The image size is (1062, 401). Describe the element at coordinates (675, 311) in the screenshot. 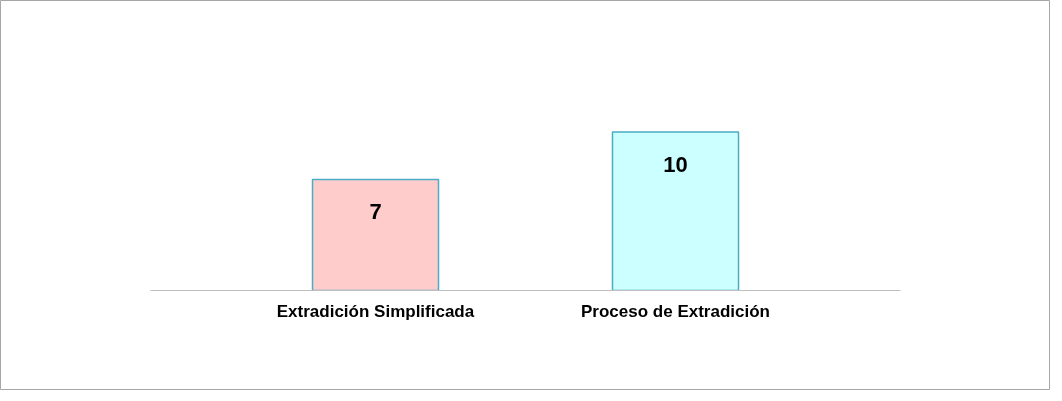

I see `x-tick-label: Proceso de Extradición` at that location.